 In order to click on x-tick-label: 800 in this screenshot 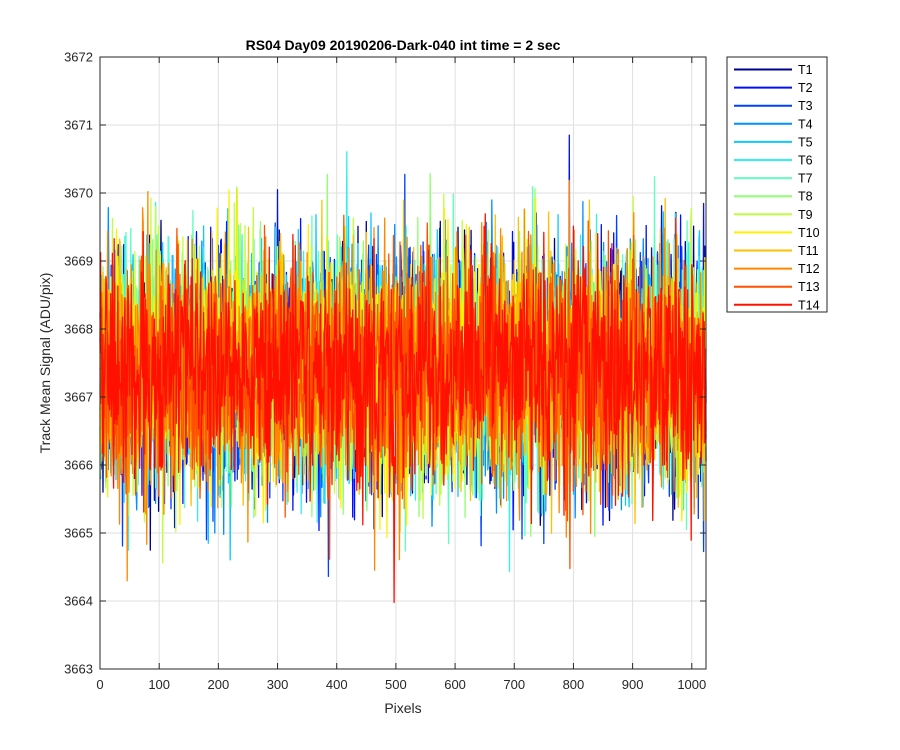, I will do `click(574, 684)`.